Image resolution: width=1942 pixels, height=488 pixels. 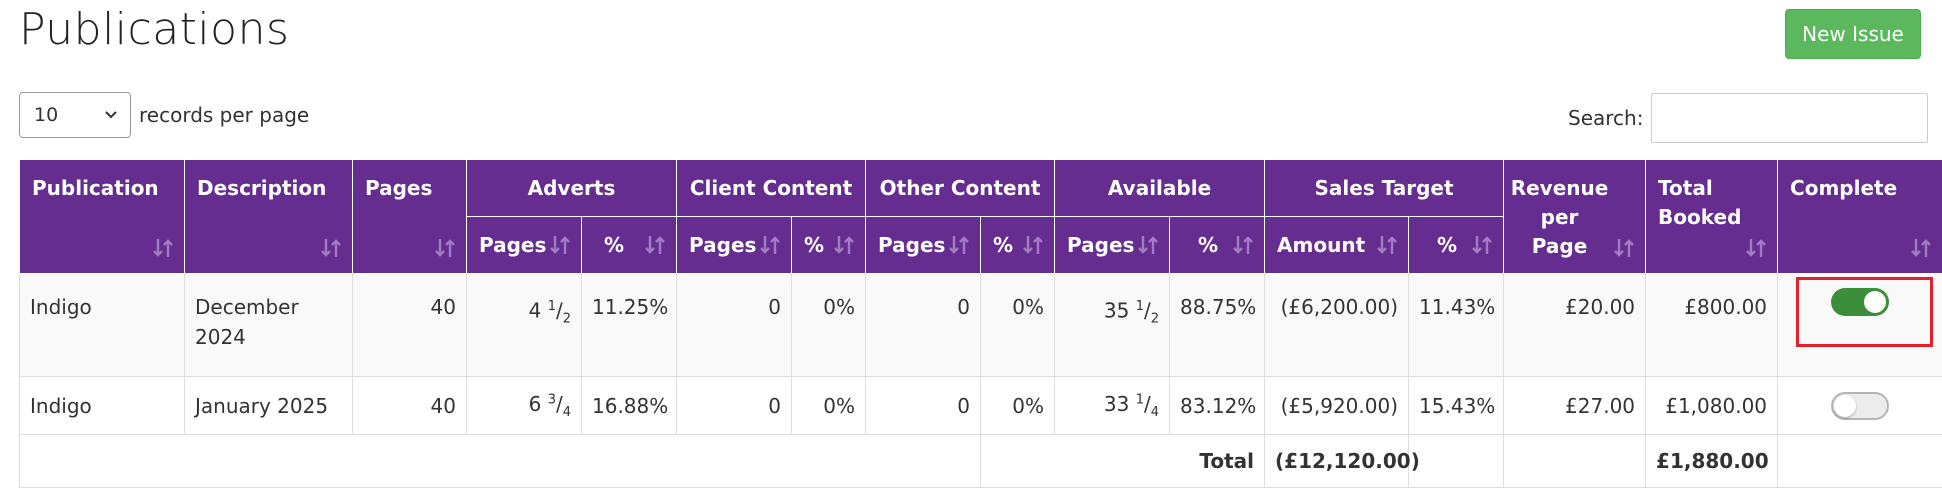 What do you see at coordinates (1337, 461) in the screenshot?
I see `totals-target-amount: (£12,120.00)` at bounding box center [1337, 461].